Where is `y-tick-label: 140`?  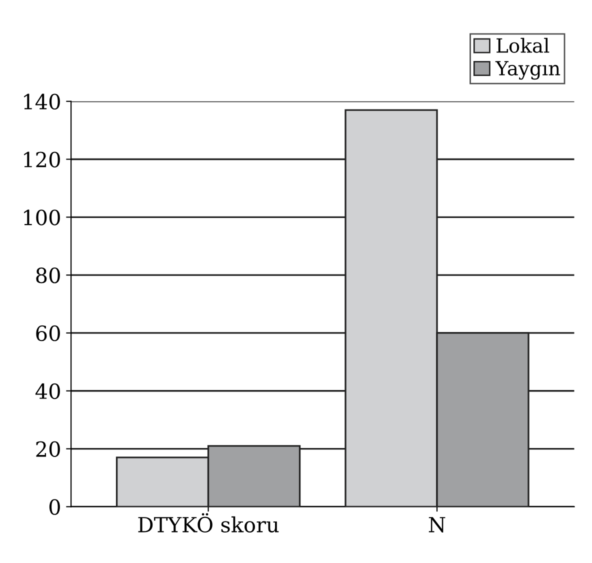
y-tick-label: 140 is located at coordinates (42, 102).